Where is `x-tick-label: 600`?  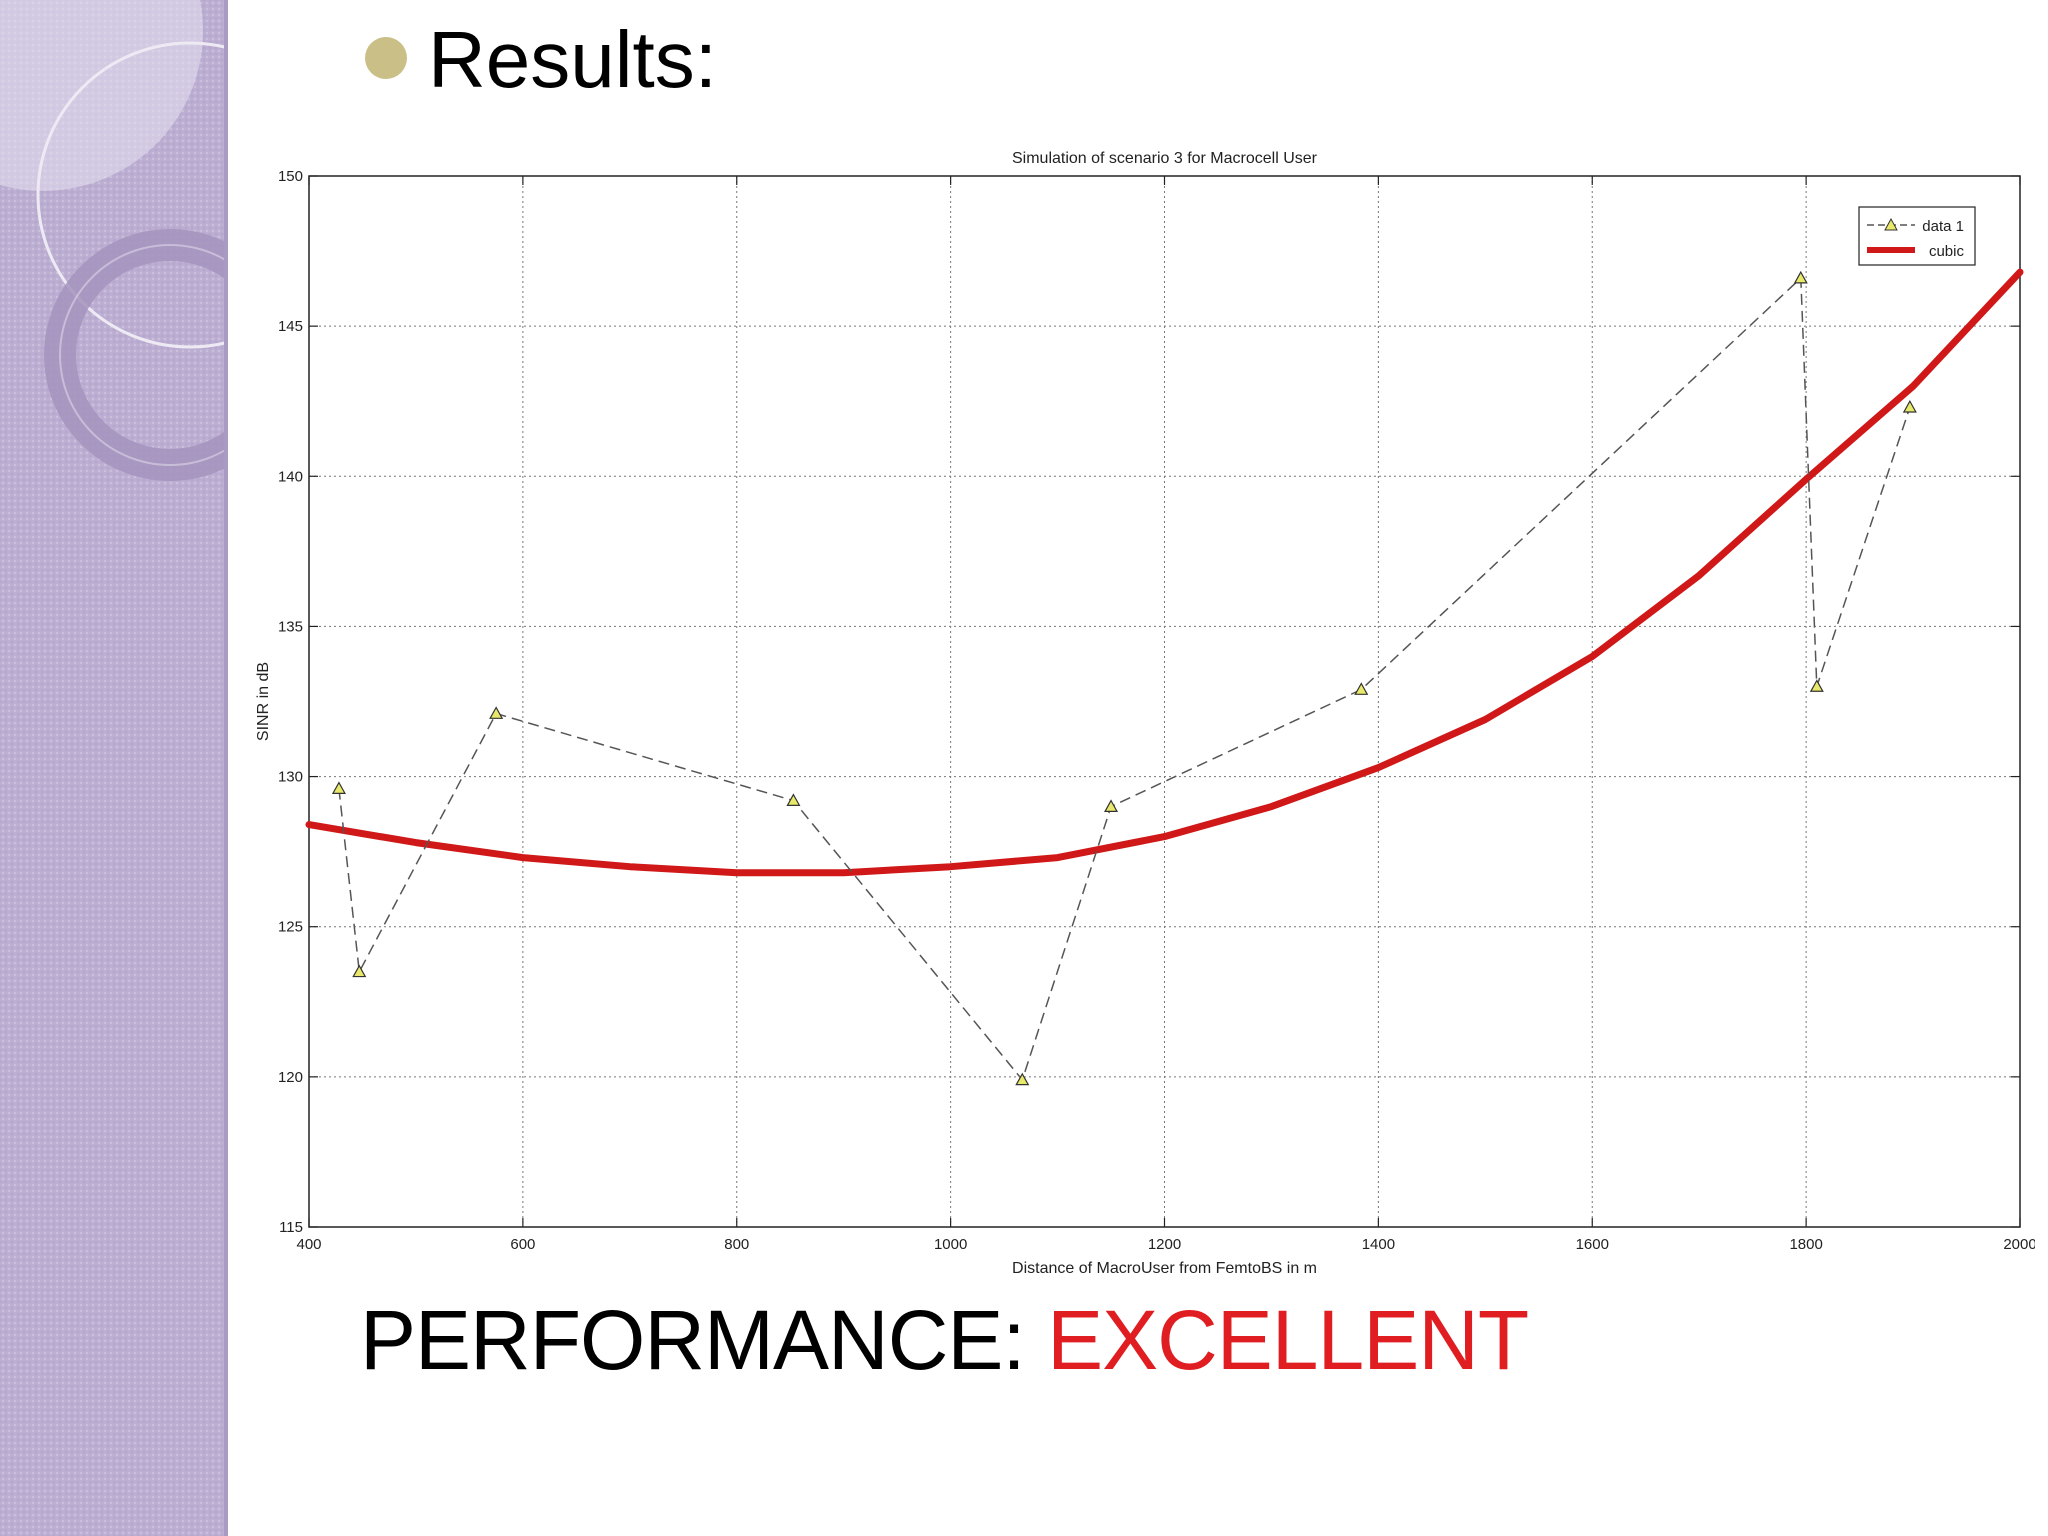
x-tick-label: 600 is located at coordinates (522, 1244).